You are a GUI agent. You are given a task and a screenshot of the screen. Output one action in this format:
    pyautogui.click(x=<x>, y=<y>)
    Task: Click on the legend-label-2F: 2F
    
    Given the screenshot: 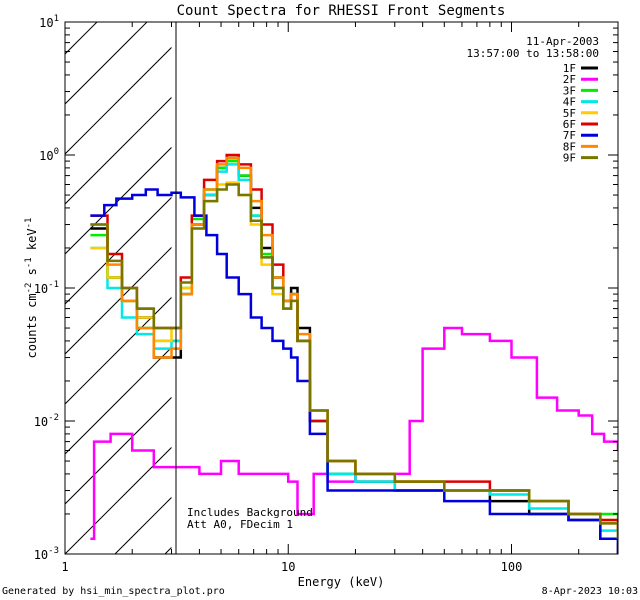 What is the action you would take?
    pyautogui.click(x=569, y=79)
    